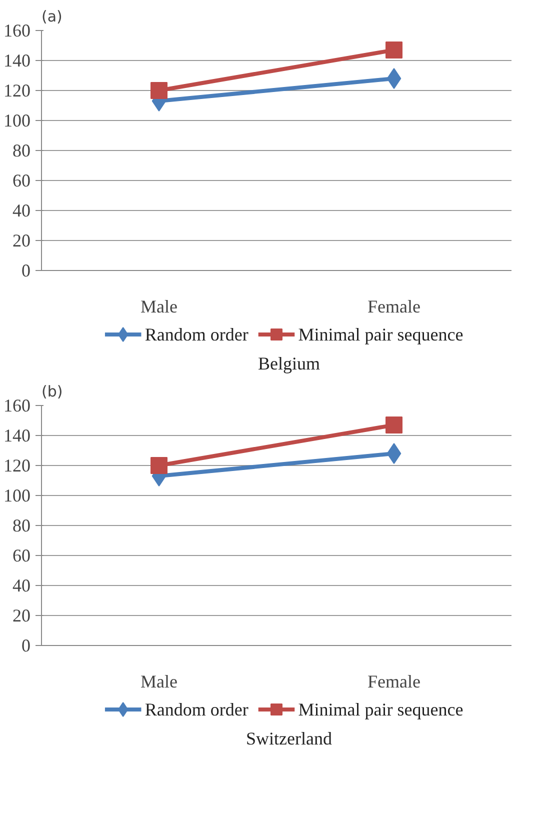 This screenshot has width=546, height=827. What do you see at coordinates (52, 17) in the screenshot?
I see `chart-title: (a)` at bounding box center [52, 17].